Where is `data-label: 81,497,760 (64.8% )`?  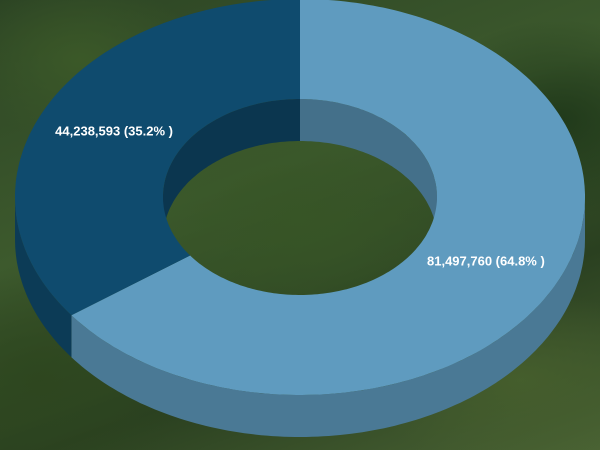 data-label: 81,497,760 (64.8% ) is located at coordinates (486, 260).